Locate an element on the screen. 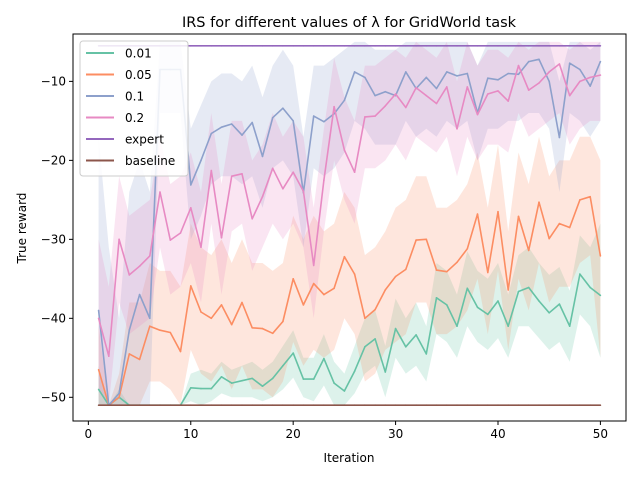  legend-item-0-05-label: 0.05 is located at coordinates (138, 75).